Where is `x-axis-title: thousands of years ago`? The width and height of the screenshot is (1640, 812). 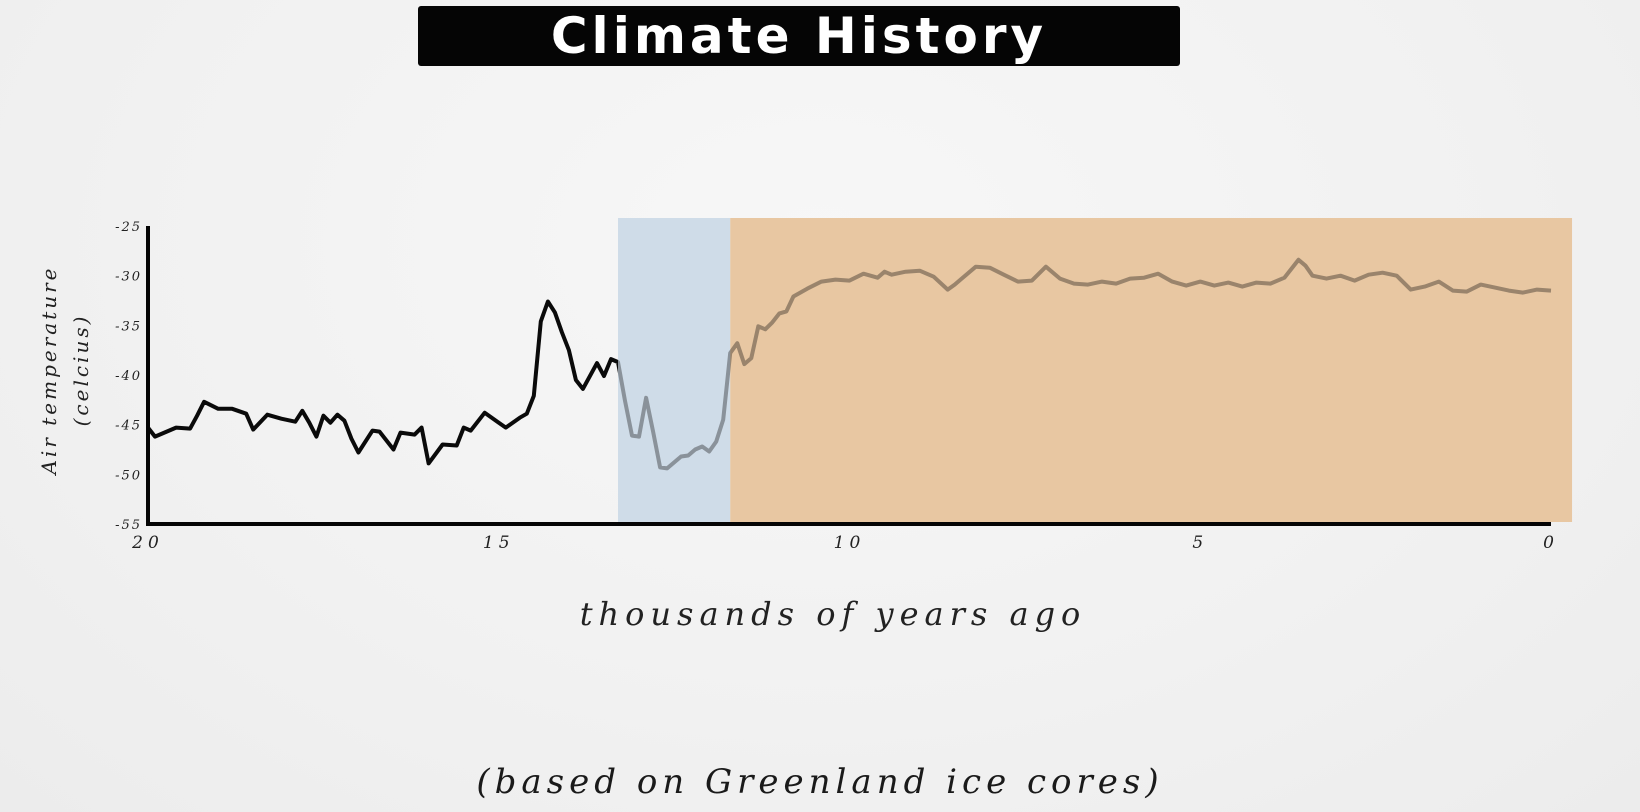
x-axis-title: thousands of years ago is located at coordinates (833, 614).